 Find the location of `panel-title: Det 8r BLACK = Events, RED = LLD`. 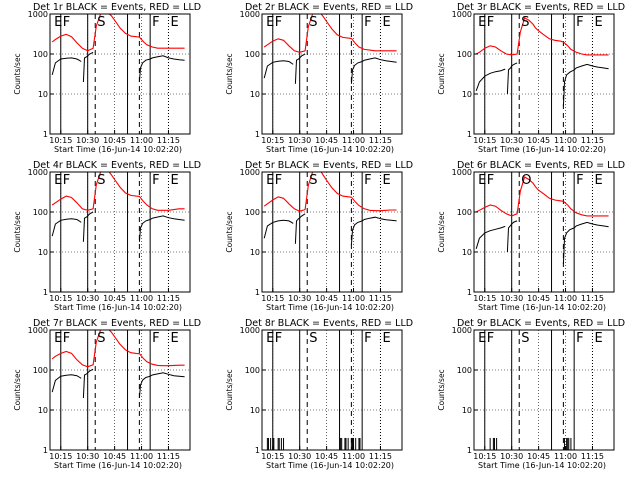

panel-title: Det 8r BLACK = Events, RED = LLD is located at coordinates (329, 323).